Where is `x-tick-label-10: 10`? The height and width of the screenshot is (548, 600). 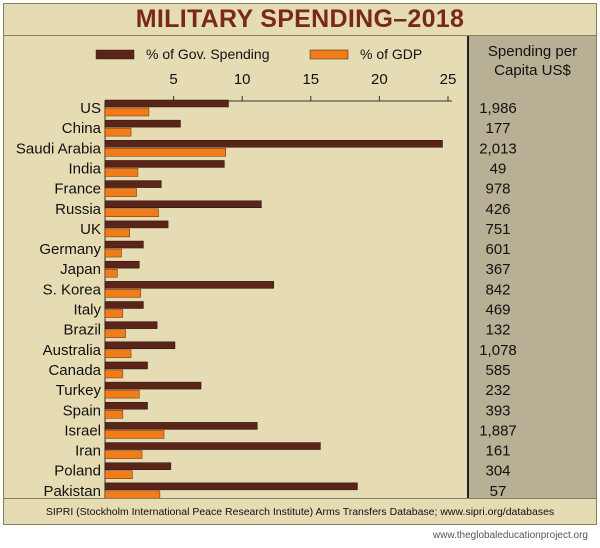 x-tick-label-10: 10 is located at coordinates (242, 79).